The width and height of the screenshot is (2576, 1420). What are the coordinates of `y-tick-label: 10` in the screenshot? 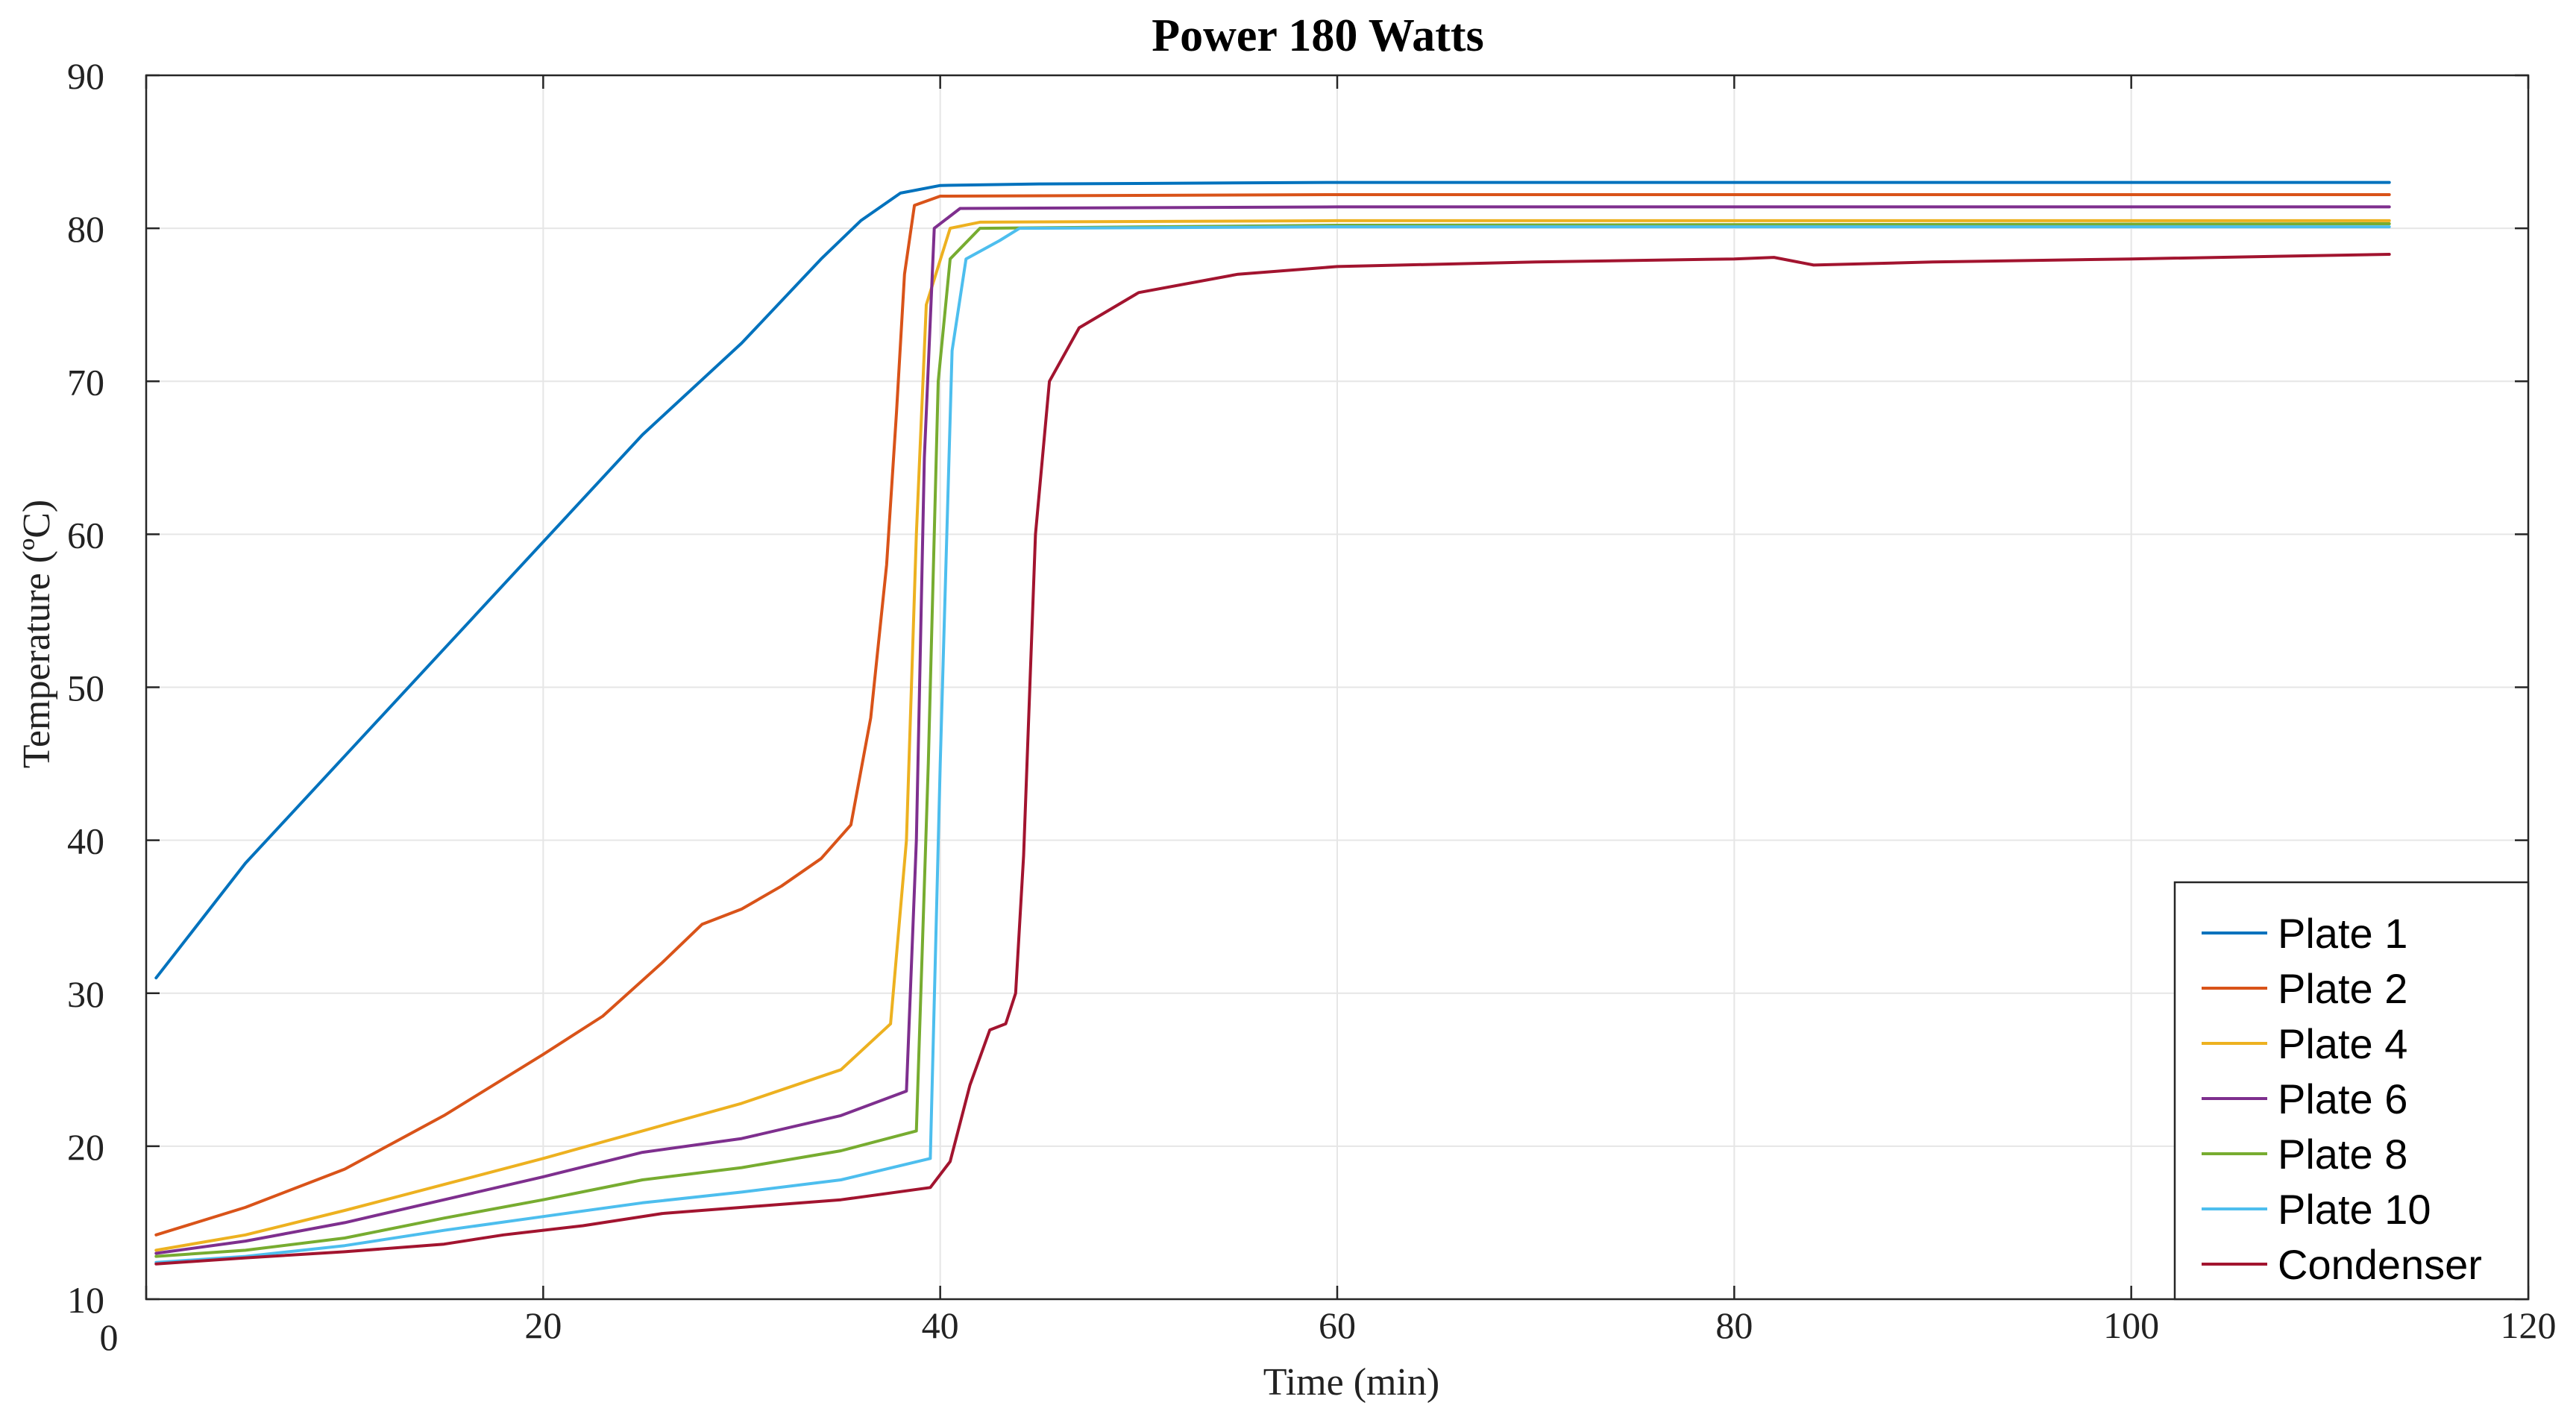 It's located at (85, 1300).